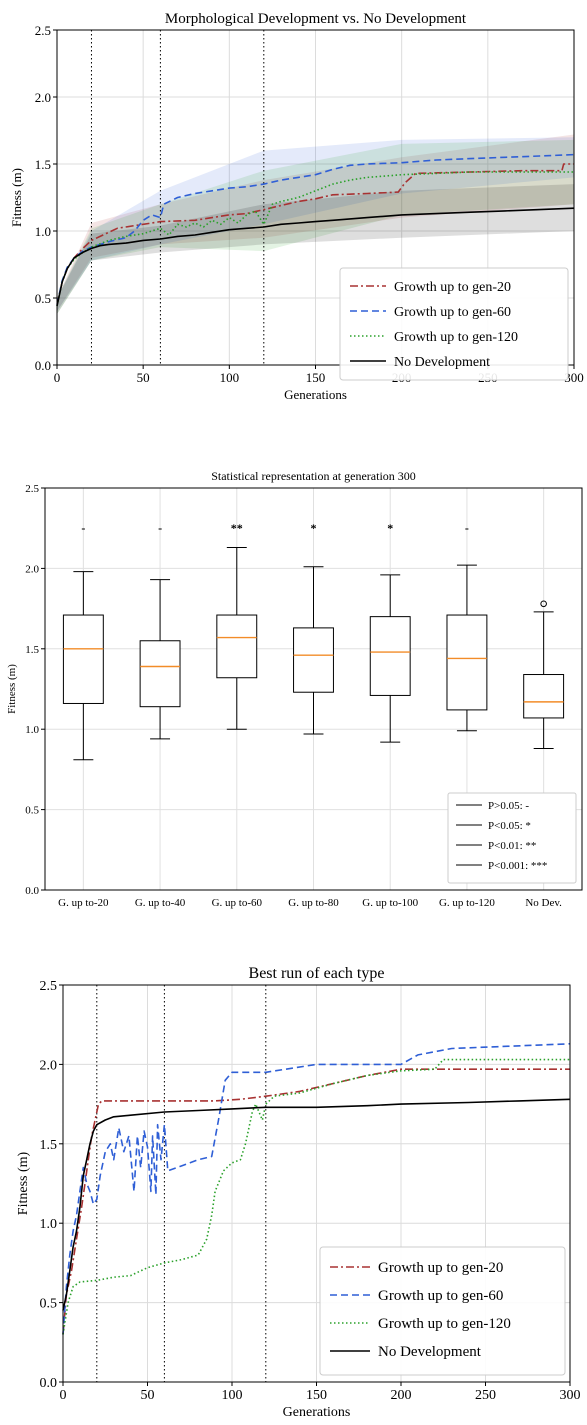  What do you see at coordinates (485, 1395) in the screenshot?
I see `x-tick-label: 250` at bounding box center [485, 1395].